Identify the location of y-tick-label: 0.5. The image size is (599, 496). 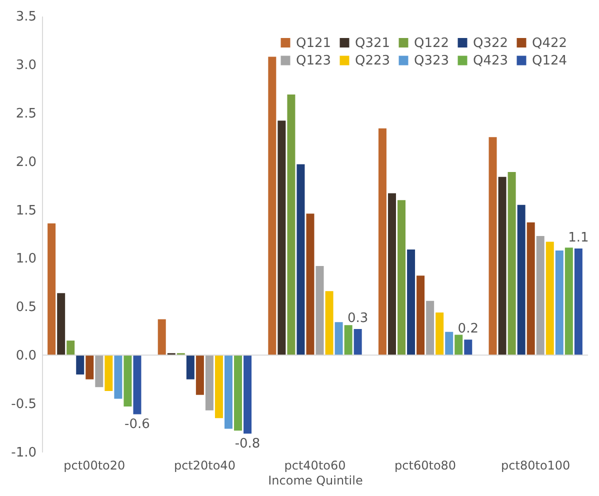
(26, 308).